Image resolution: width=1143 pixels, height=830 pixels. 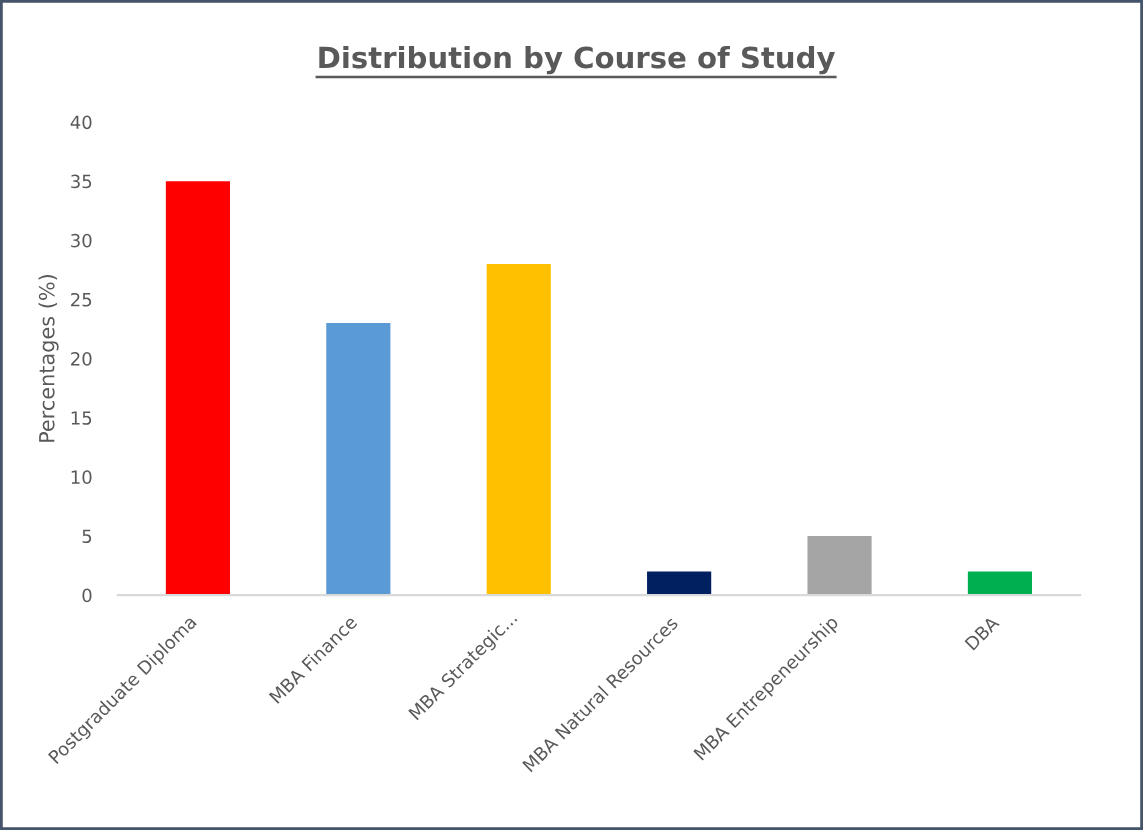 I want to click on y-tick-label: 5, so click(x=87, y=536).